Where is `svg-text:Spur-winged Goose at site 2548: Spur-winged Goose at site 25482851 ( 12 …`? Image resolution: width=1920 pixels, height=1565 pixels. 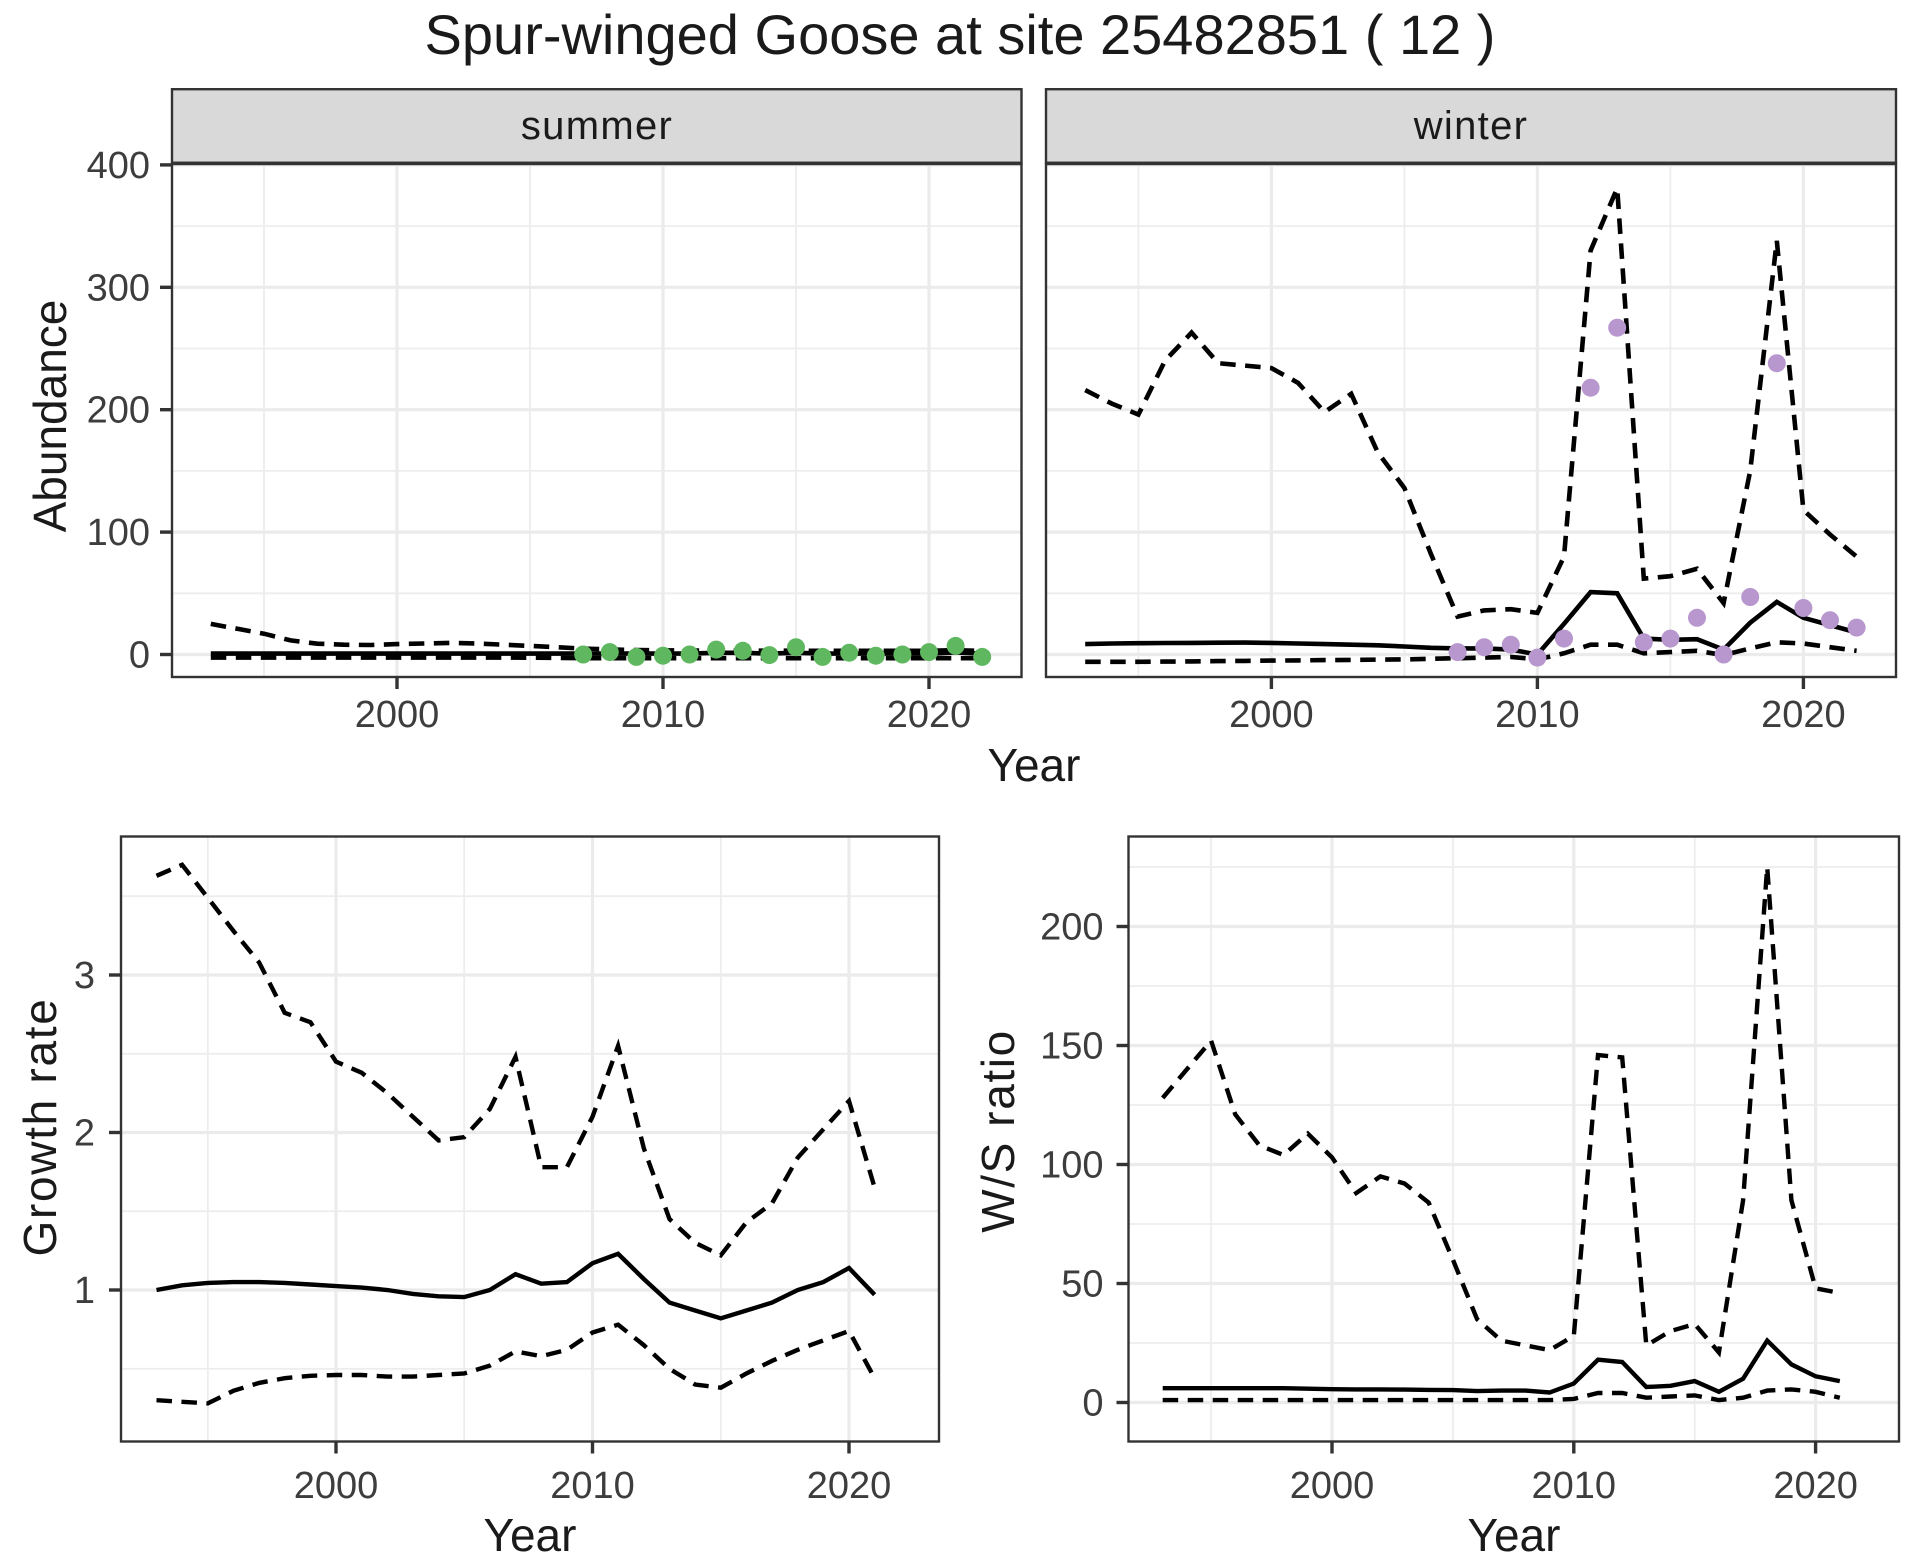 svg-text:Spur-winged Goose at site 2548: Spur-winged Goose at site 25482851 ( 12 … is located at coordinates (960, 34).